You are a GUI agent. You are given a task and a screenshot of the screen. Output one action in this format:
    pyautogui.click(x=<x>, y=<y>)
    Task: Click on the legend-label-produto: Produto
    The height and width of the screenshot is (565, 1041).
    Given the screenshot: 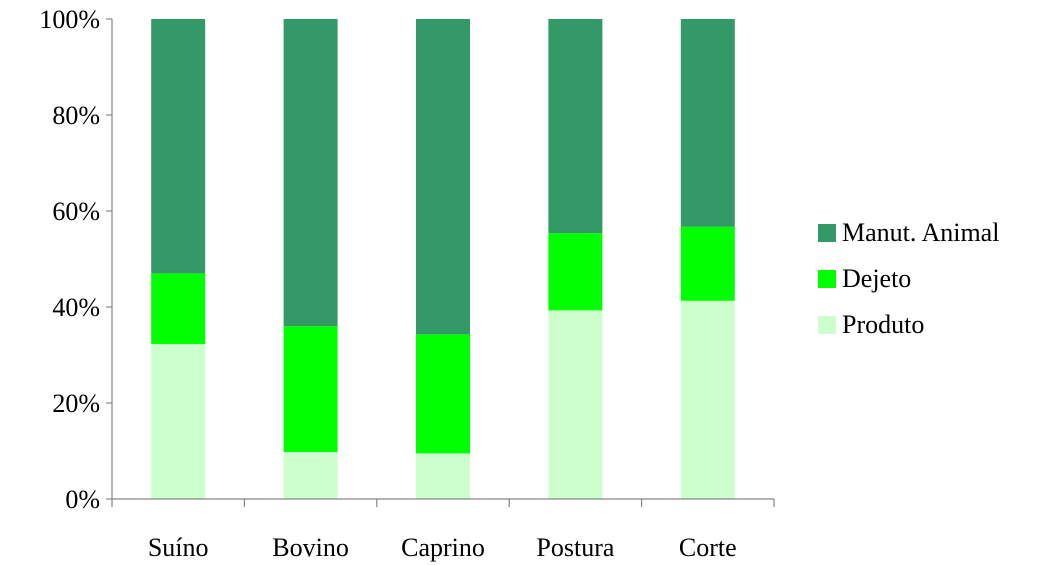 What is the action you would take?
    pyautogui.click(x=883, y=324)
    